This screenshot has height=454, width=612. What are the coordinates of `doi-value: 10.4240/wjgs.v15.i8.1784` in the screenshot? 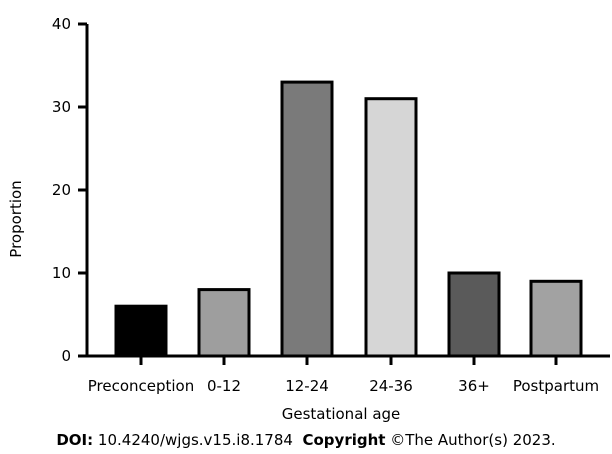 It's located at (195, 440).